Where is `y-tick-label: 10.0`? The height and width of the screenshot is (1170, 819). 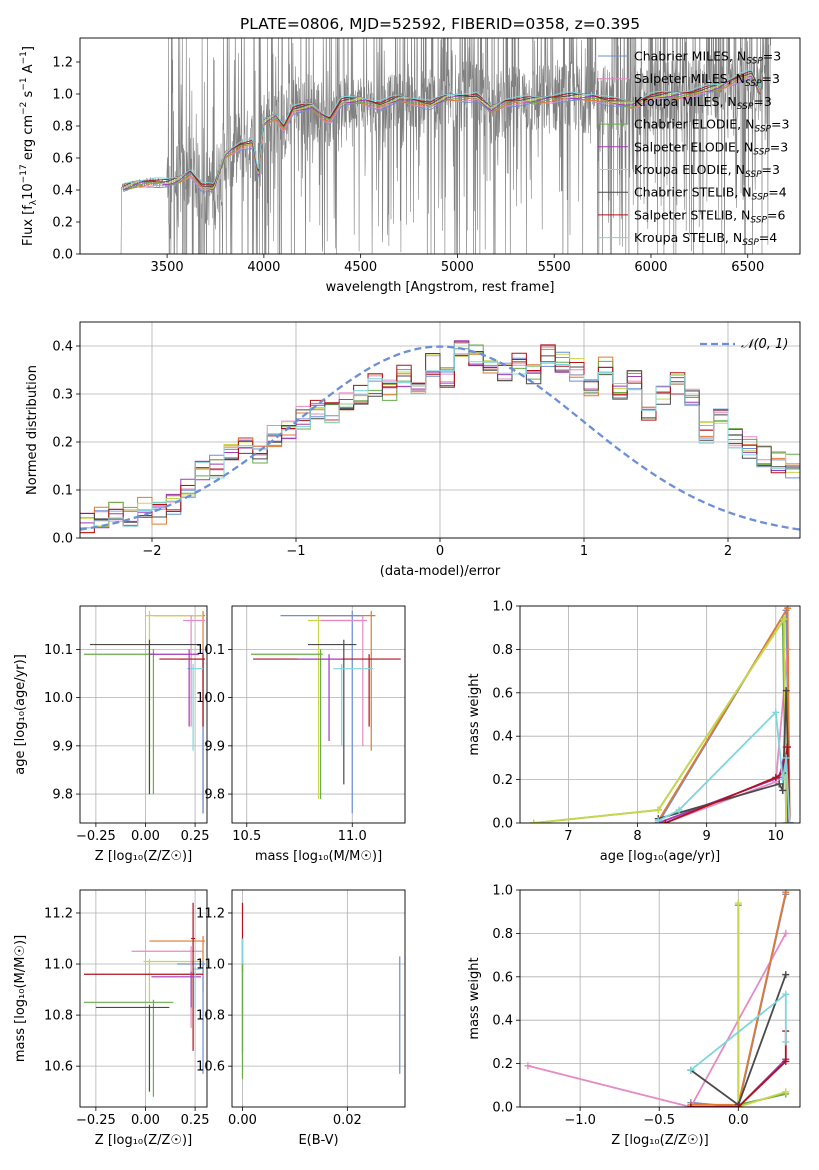
y-tick-label: 10.0 is located at coordinates (58, 698).